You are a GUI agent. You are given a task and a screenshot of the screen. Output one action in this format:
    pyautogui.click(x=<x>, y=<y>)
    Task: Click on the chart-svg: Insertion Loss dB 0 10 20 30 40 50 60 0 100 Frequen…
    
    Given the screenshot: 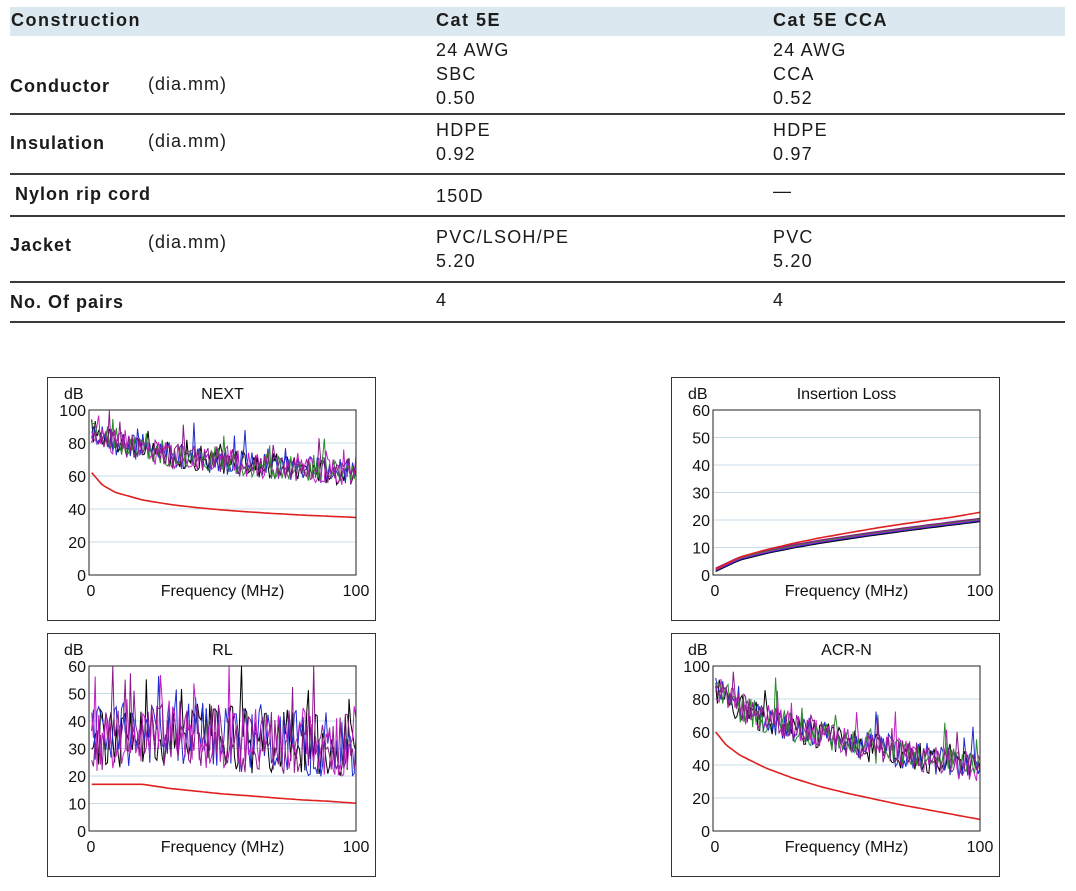 What is the action you would take?
    pyautogui.click(x=841, y=493)
    